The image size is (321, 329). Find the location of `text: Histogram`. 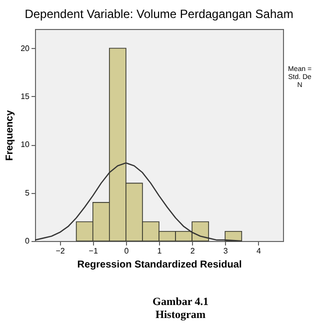

text: Histogram is located at coordinates (180, 315).